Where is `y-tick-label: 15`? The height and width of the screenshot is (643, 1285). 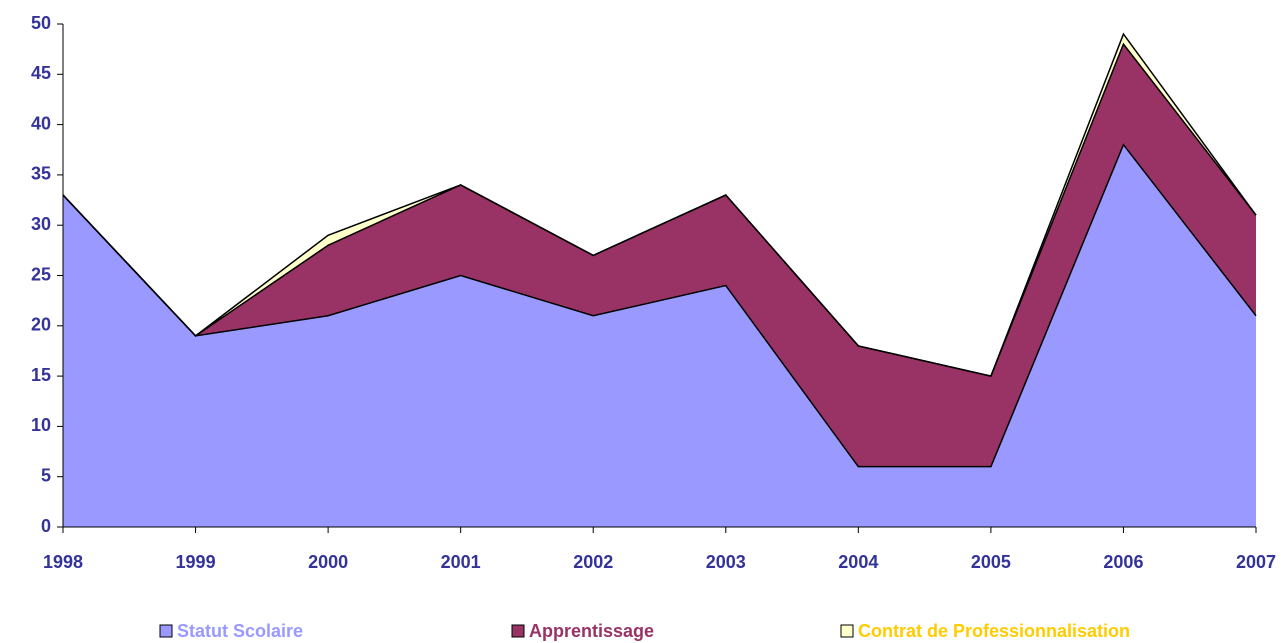
y-tick-label: 15 is located at coordinates (41, 375).